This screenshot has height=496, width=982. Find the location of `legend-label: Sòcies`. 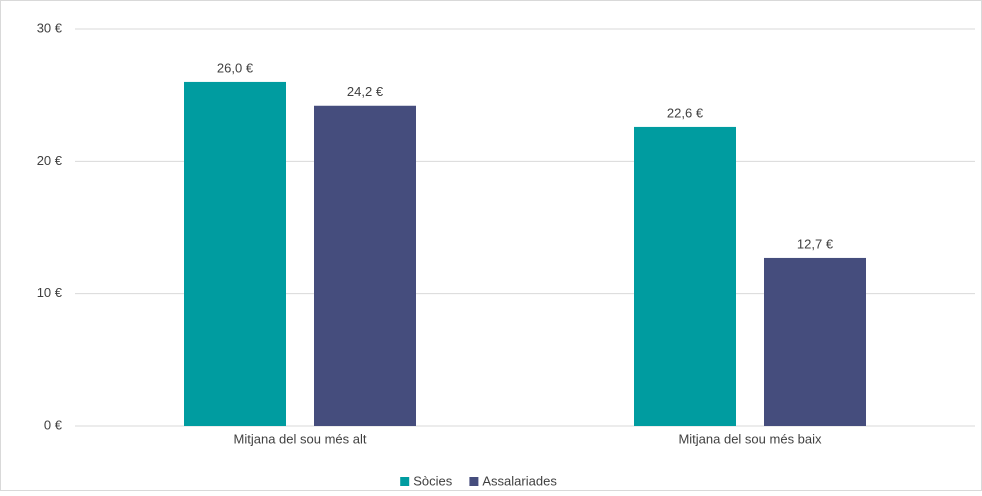

legend-label: Sòcies is located at coordinates (433, 480).